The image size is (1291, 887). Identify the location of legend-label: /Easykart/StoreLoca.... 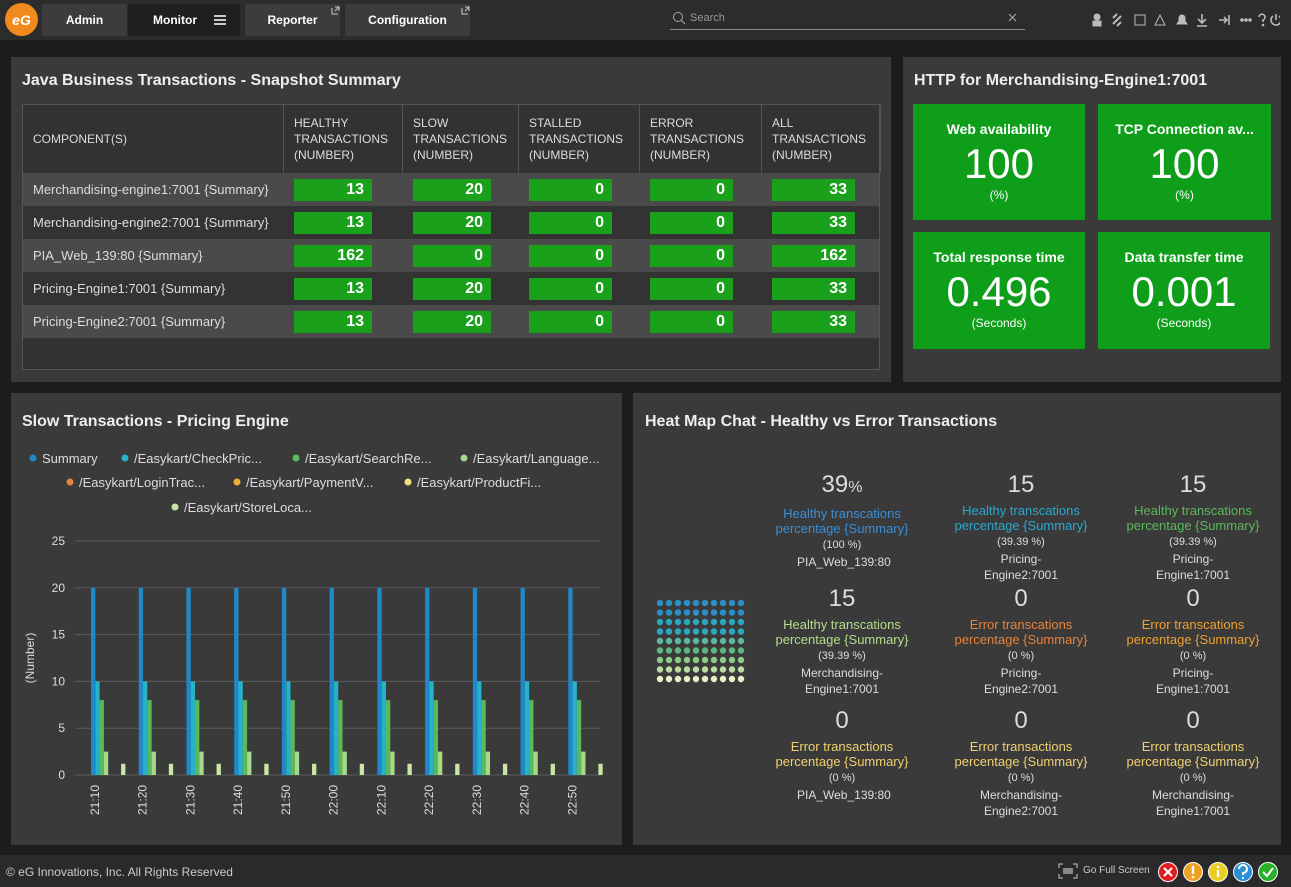
(248, 507).